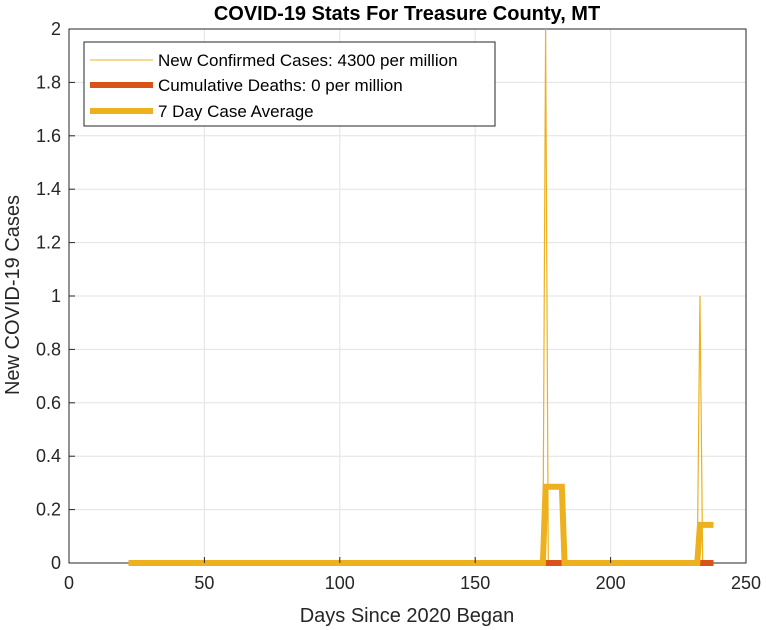 This screenshot has height=630, width=766. I want to click on y-tick-label: 0, so click(56, 563).